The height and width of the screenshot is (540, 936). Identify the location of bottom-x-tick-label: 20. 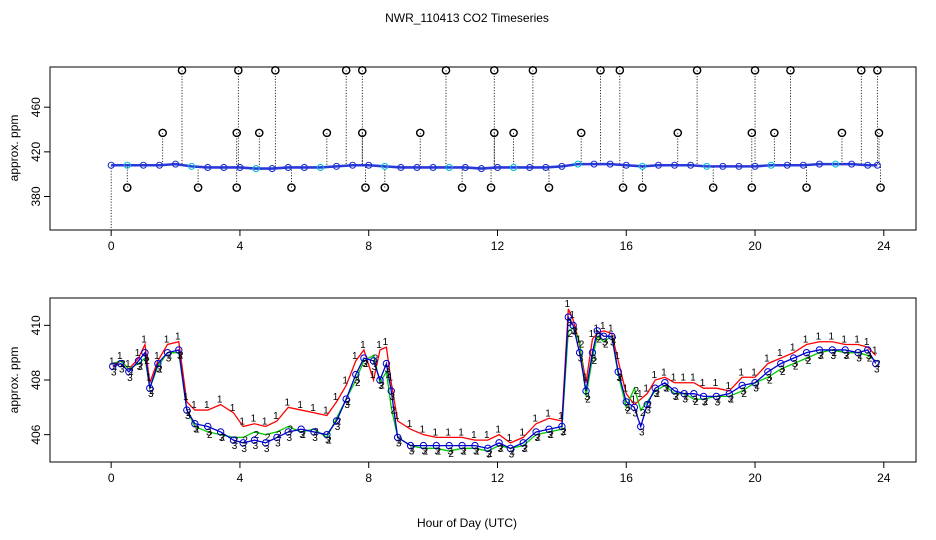
(755, 478).